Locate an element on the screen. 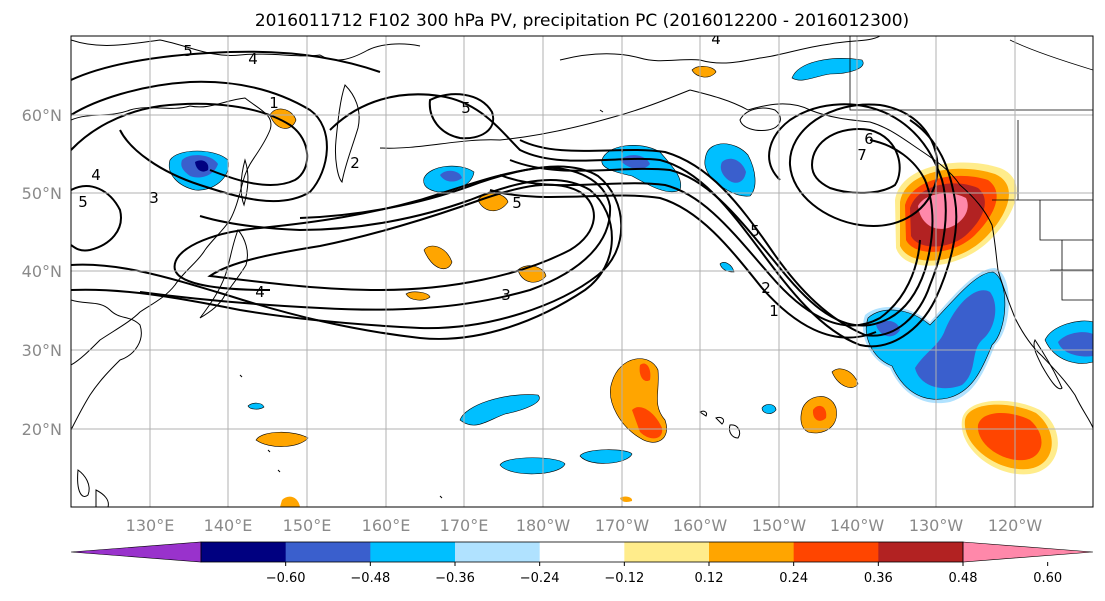 The image size is (1105, 601). colorbar-tick-label: −0.36 is located at coordinates (455, 578).